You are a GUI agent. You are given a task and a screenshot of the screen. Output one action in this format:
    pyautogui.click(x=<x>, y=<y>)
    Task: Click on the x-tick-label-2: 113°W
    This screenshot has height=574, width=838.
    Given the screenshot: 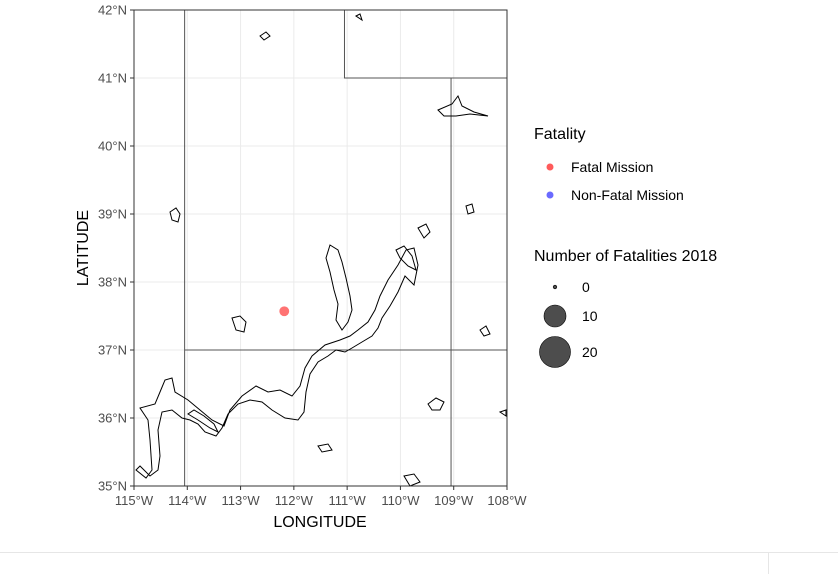 What is the action you would take?
    pyautogui.click(x=240, y=500)
    